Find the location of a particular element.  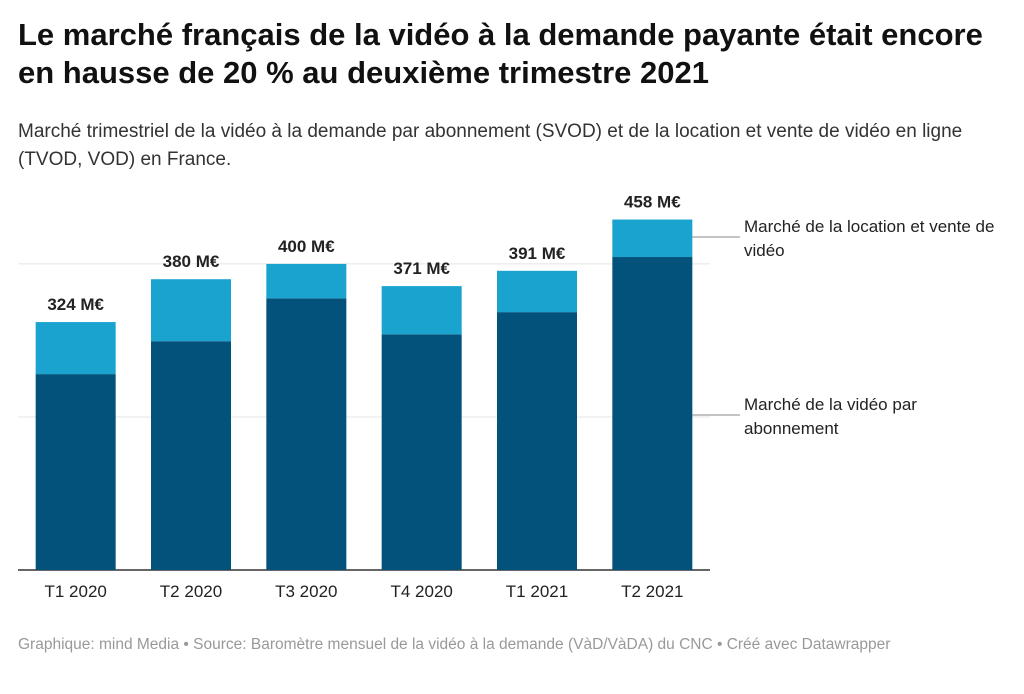

x-tick-label: T2 2020 is located at coordinates (191, 591).